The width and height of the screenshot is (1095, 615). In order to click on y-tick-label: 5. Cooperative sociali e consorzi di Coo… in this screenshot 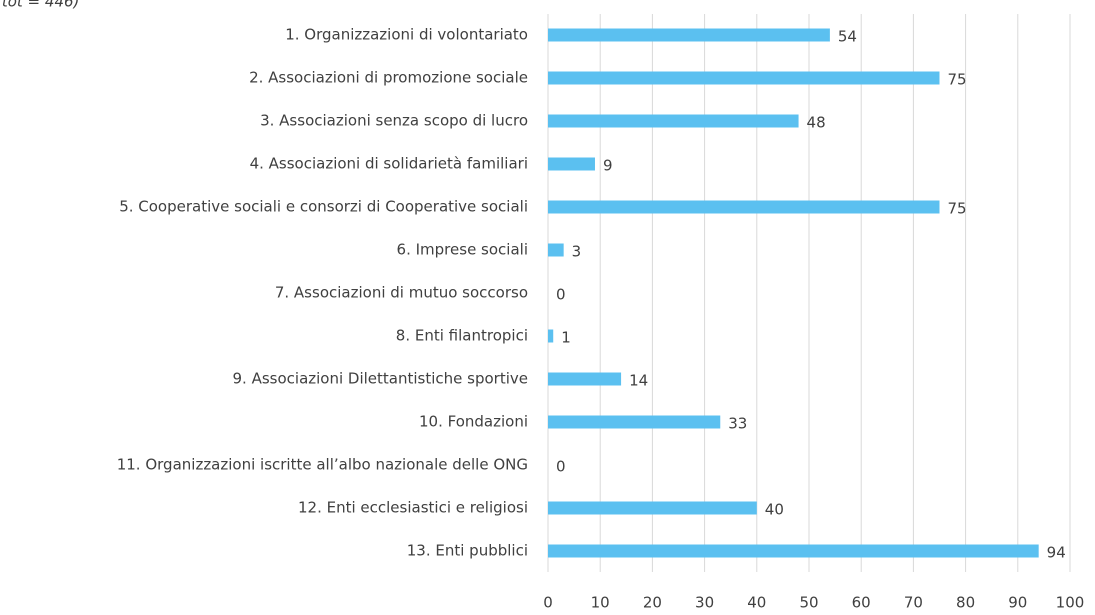, I will do `click(323, 207)`.